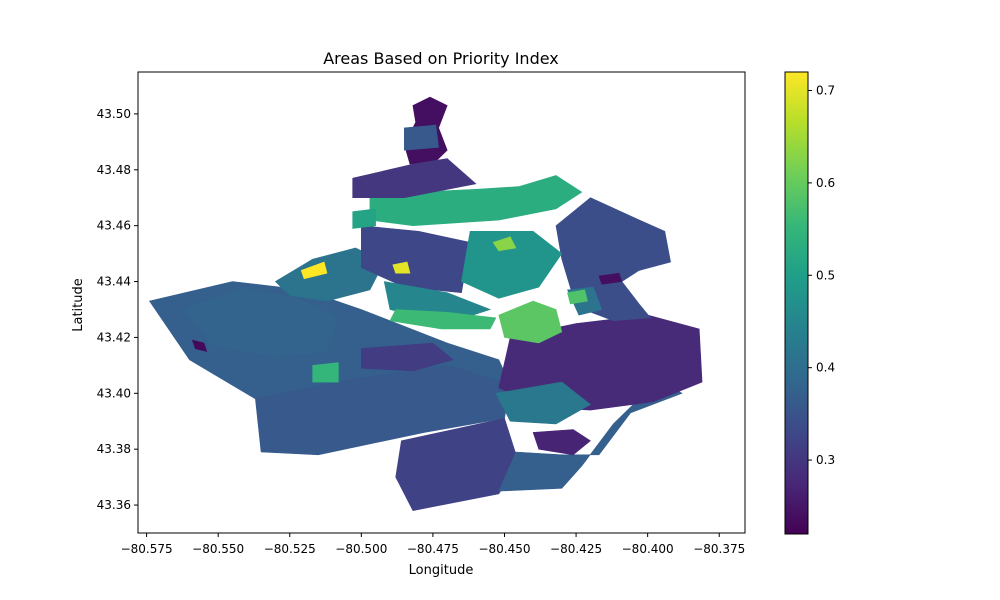 The image size is (1000, 600). I want to click on x-tick-label: −80.375, so click(719, 549).